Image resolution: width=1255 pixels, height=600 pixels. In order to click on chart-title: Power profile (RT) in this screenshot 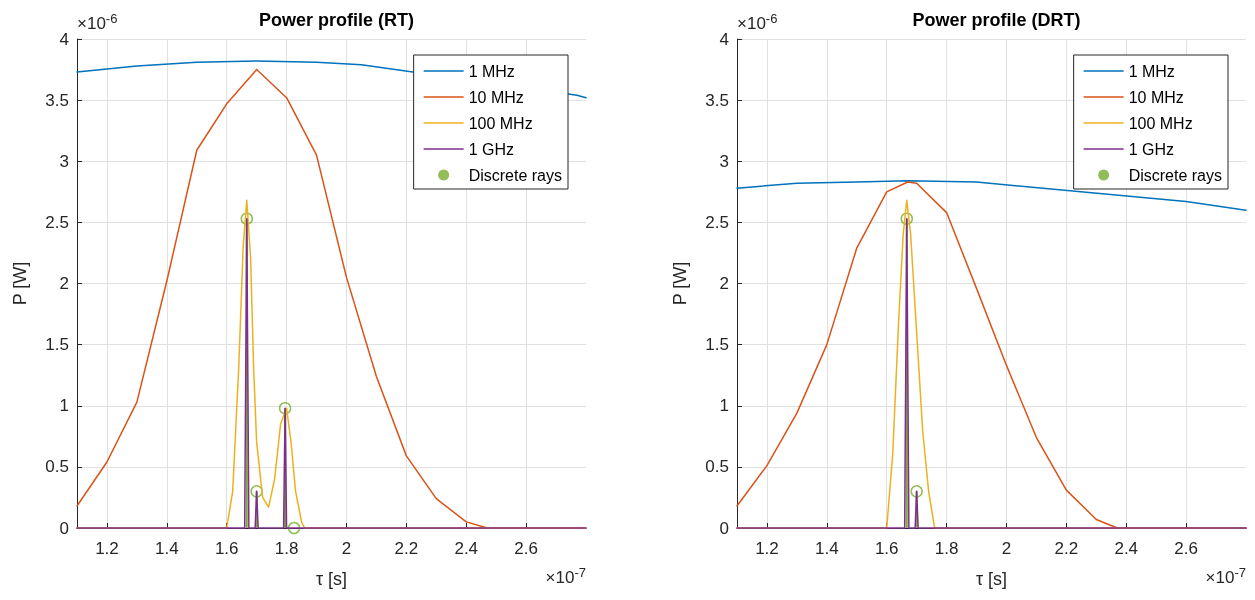, I will do `click(336, 20)`.